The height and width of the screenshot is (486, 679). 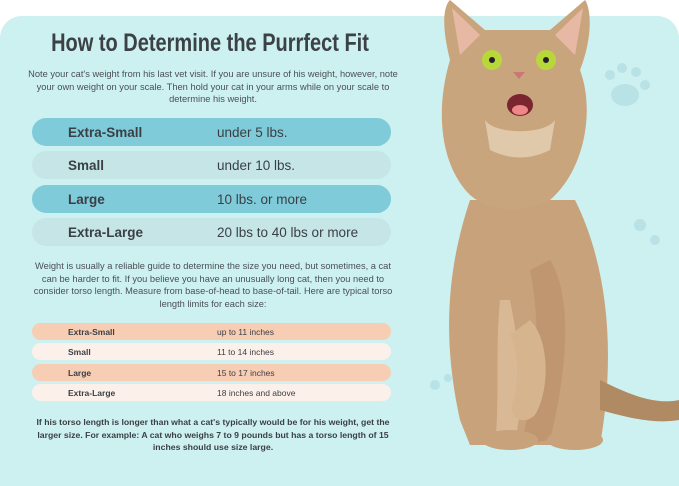 I want to click on weight-value: under 5 lbs., so click(x=252, y=132).